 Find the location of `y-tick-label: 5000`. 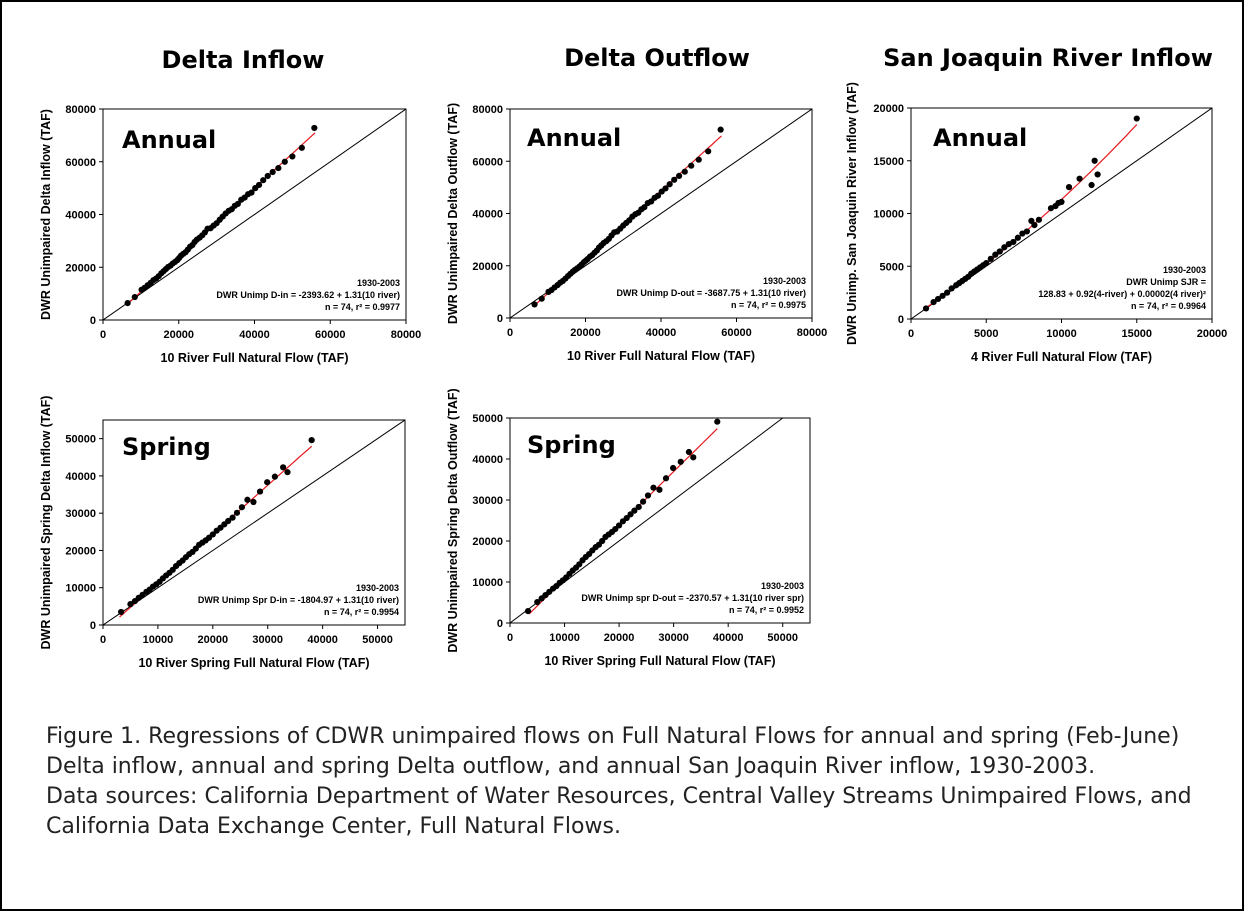

y-tick-label: 5000 is located at coordinates (892, 267).